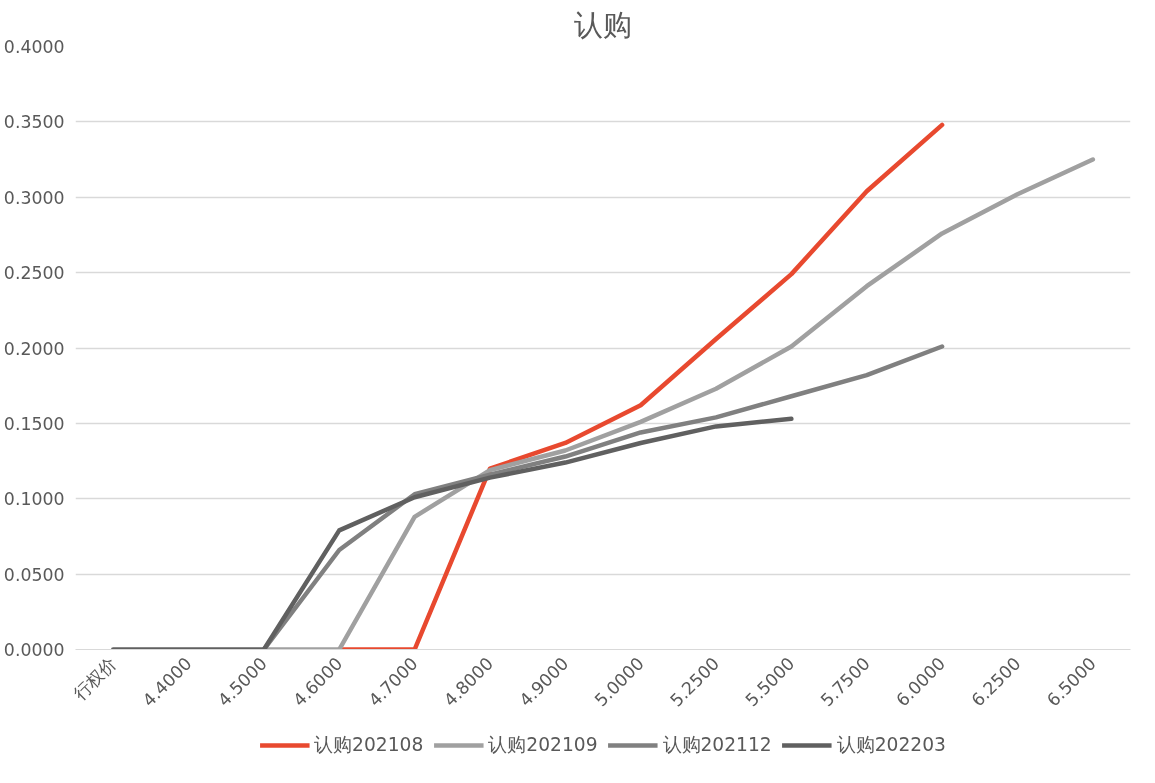  What do you see at coordinates (34, 122) in the screenshot?
I see `y-tick-label: 0.3500` at bounding box center [34, 122].